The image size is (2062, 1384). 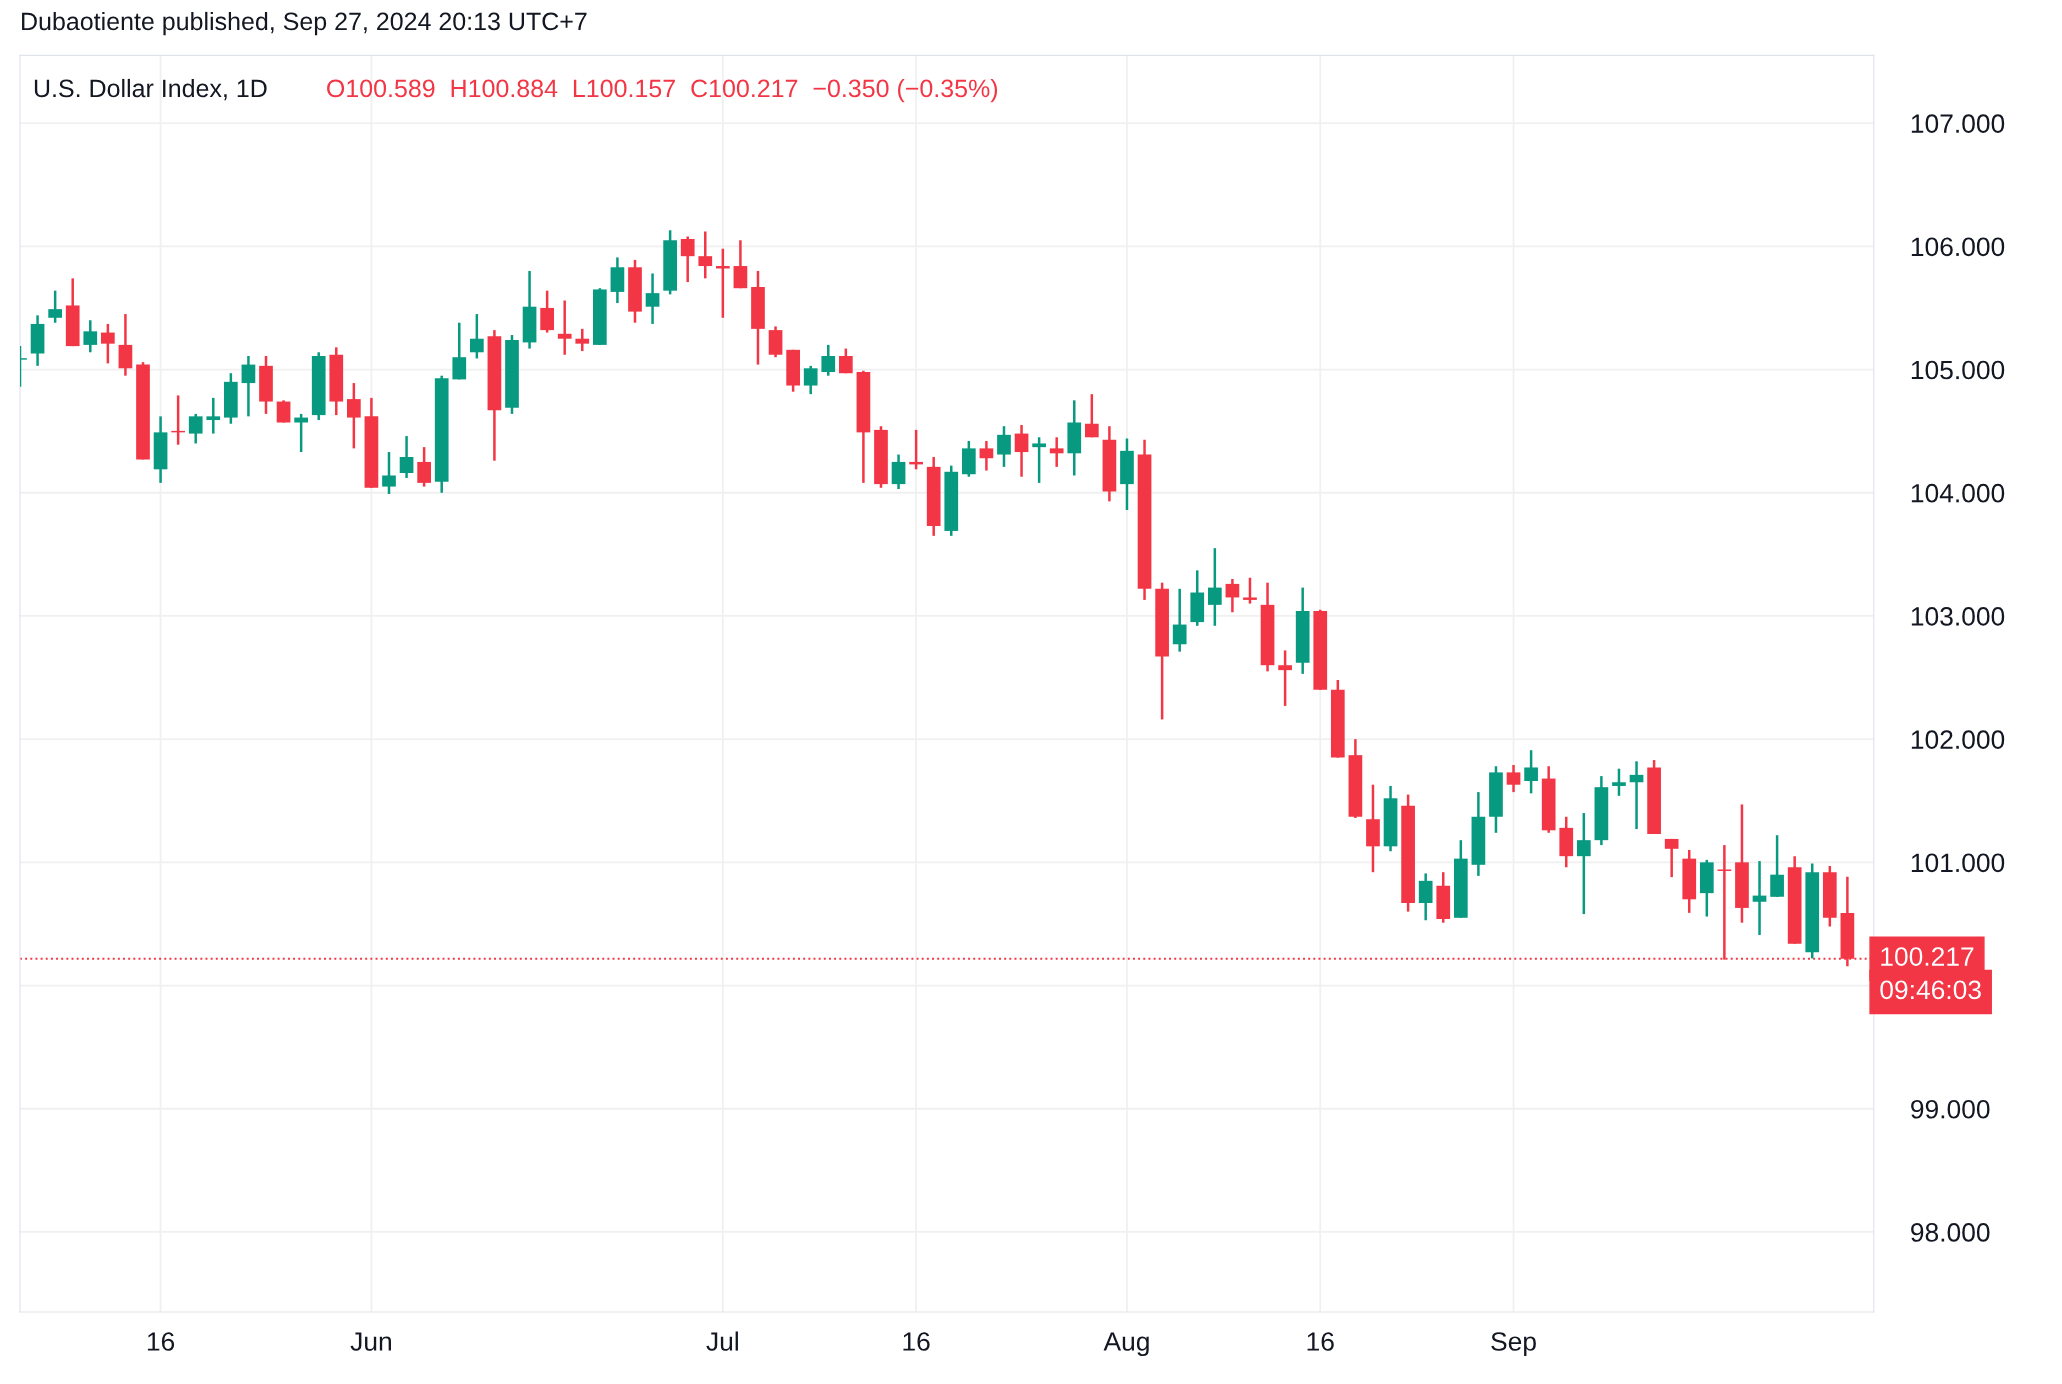 What do you see at coordinates (1958, 493) in the screenshot?
I see `y-tick-label: 104.000` at bounding box center [1958, 493].